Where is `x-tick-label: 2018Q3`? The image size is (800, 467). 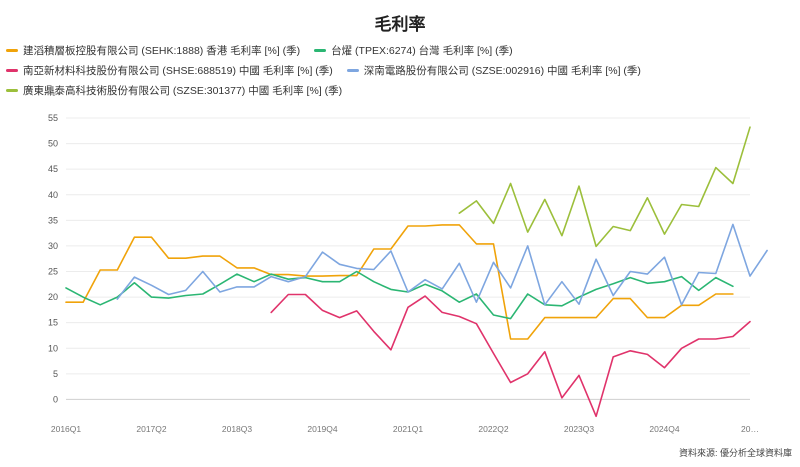
x-tick-label: 2018Q3 is located at coordinates (237, 429).